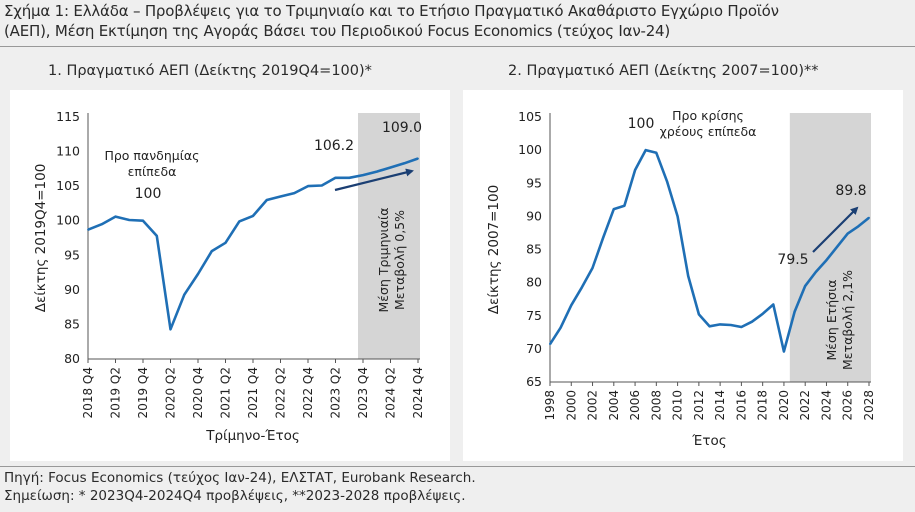 Image resolution: width=915 pixels, height=512 pixels. Describe the element at coordinates (641, 124) in the screenshot. I see `peak-value: 100` at that location.